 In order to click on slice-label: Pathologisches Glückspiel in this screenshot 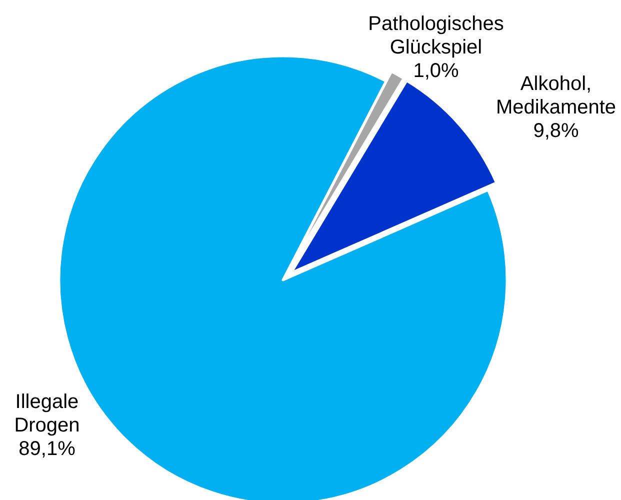, I will do `click(436, 35)`.